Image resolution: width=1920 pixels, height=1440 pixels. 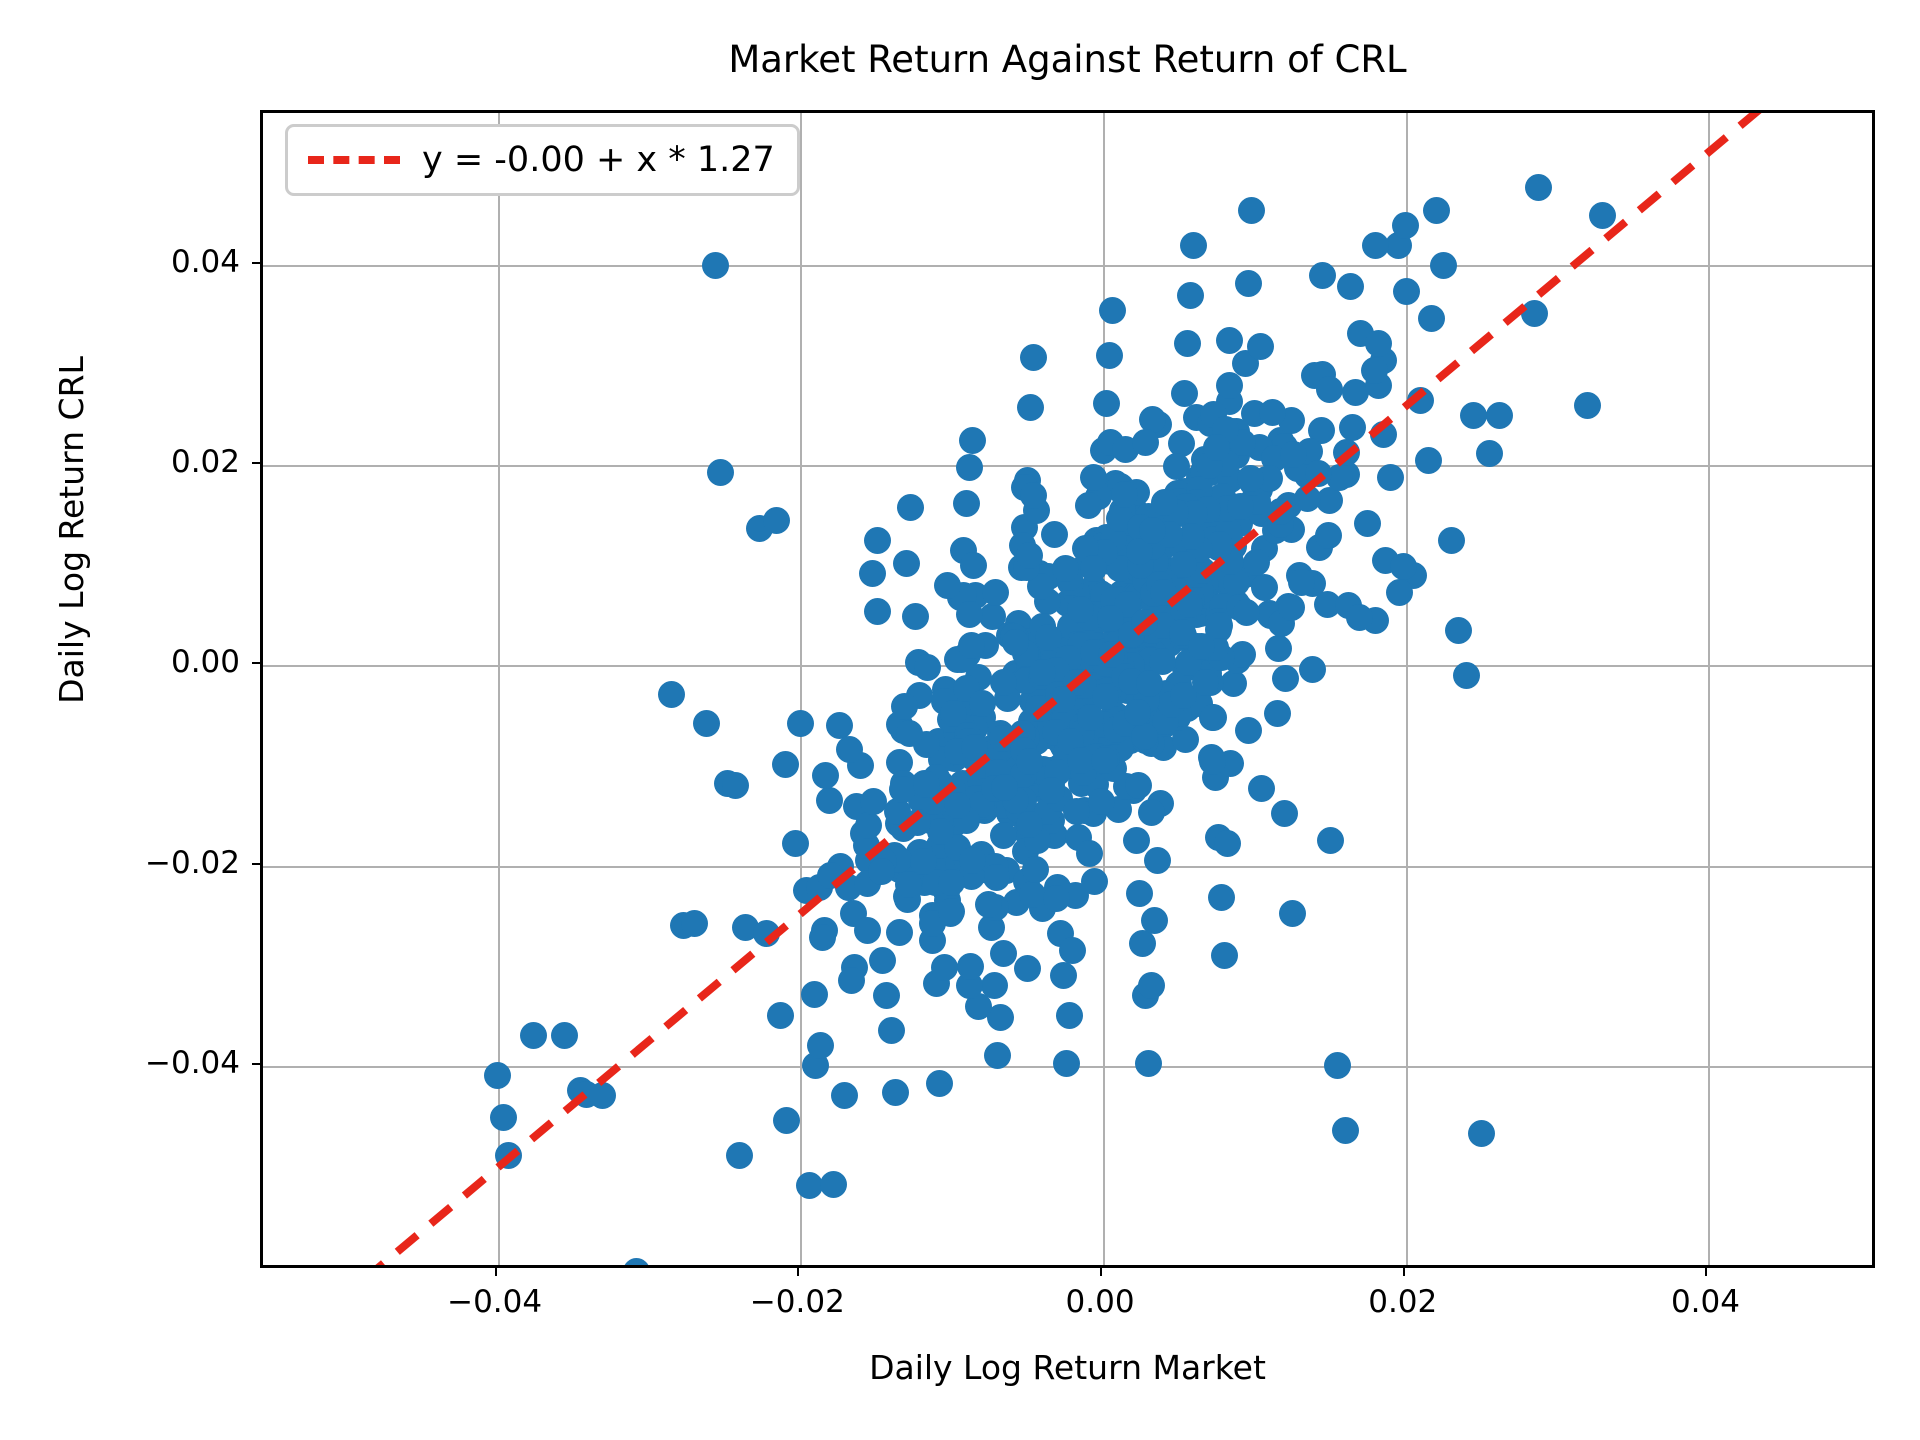 I want to click on x-tick-label: 0.04, so click(x=1705, y=1302).